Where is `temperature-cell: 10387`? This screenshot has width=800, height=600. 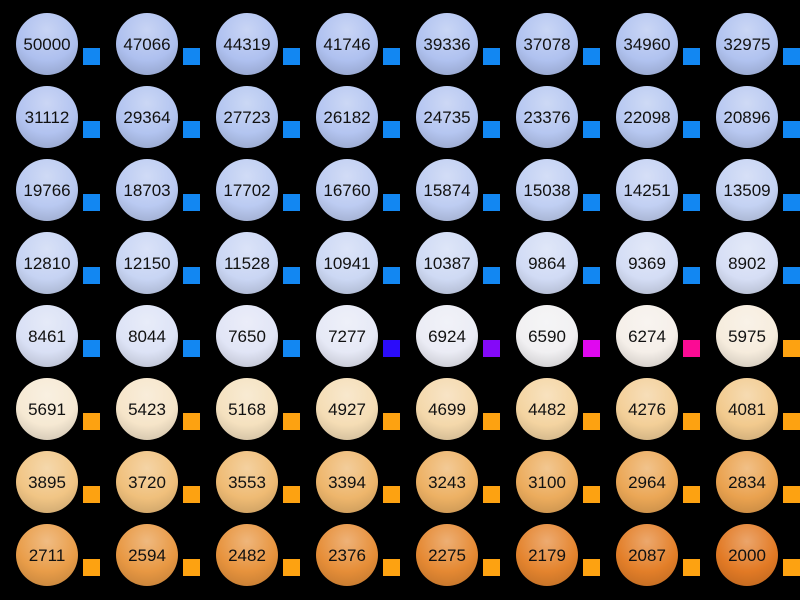
temperature-cell: 10387 is located at coordinates (450, 263).